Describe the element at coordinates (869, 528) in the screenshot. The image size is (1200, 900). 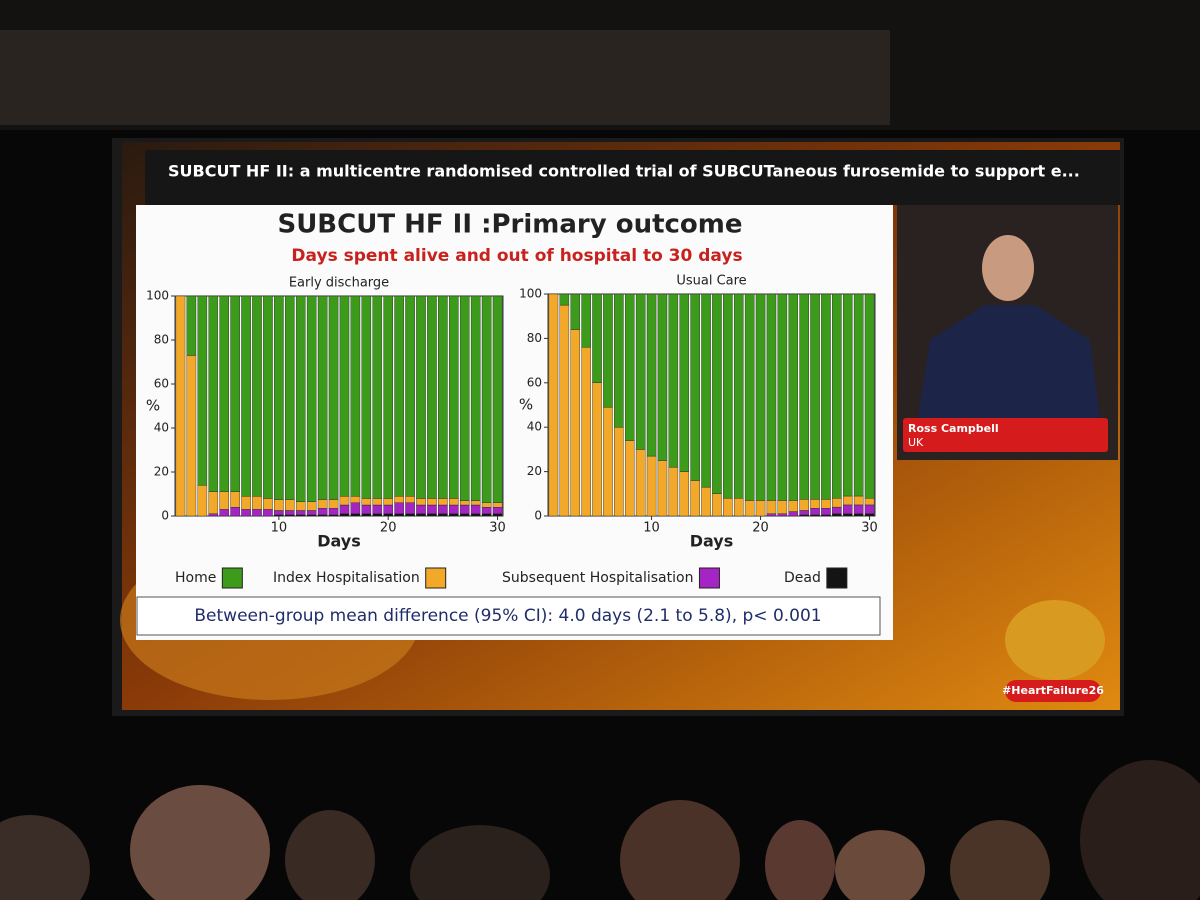
I see `x-tick-label: 30` at that location.